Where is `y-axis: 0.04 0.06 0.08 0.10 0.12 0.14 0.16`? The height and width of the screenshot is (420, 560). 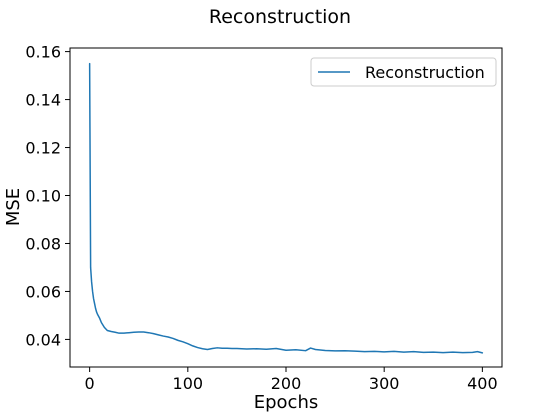 y-axis: 0.04 0.06 0.08 0.10 0.12 0.14 0.16 is located at coordinates (47, 196).